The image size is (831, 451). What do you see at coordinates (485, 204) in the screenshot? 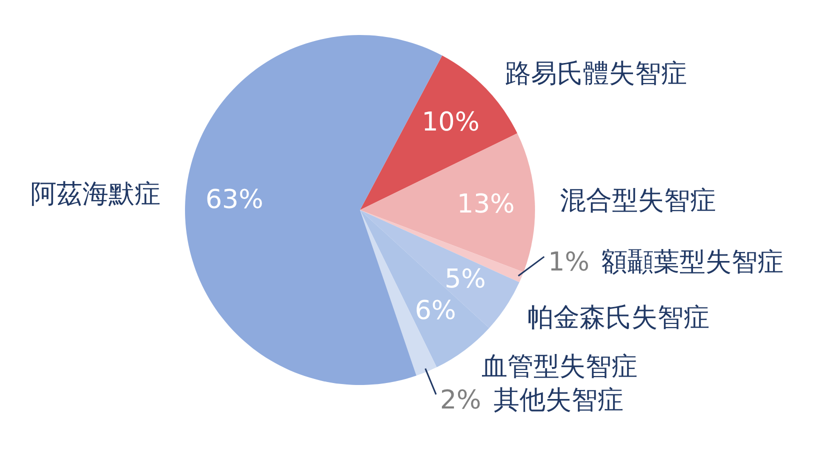
I see `data-label: 13%` at bounding box center [485, 204].